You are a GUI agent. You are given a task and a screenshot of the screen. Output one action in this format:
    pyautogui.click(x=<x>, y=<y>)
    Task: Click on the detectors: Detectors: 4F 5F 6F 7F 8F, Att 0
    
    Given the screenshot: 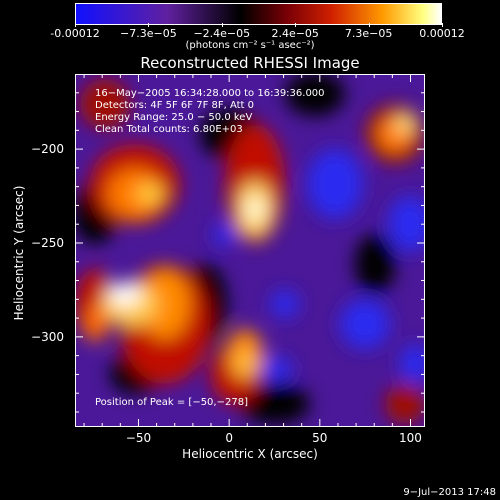 What is the action you would take?
    pyautogui.click(x=175, y=105)
    